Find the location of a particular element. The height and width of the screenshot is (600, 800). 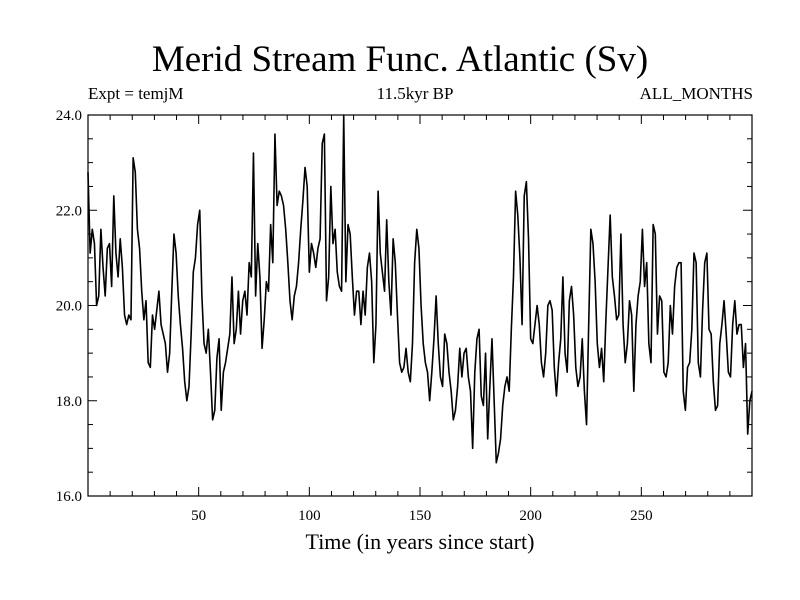

x-tick-label: 100 is located at coordinates (309, 516).